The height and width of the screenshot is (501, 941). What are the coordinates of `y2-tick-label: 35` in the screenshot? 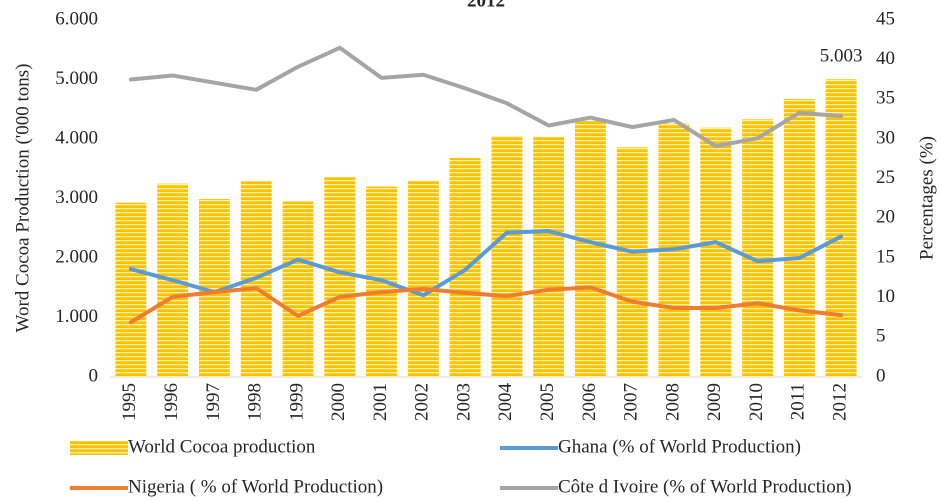 It's located at (885, 98).